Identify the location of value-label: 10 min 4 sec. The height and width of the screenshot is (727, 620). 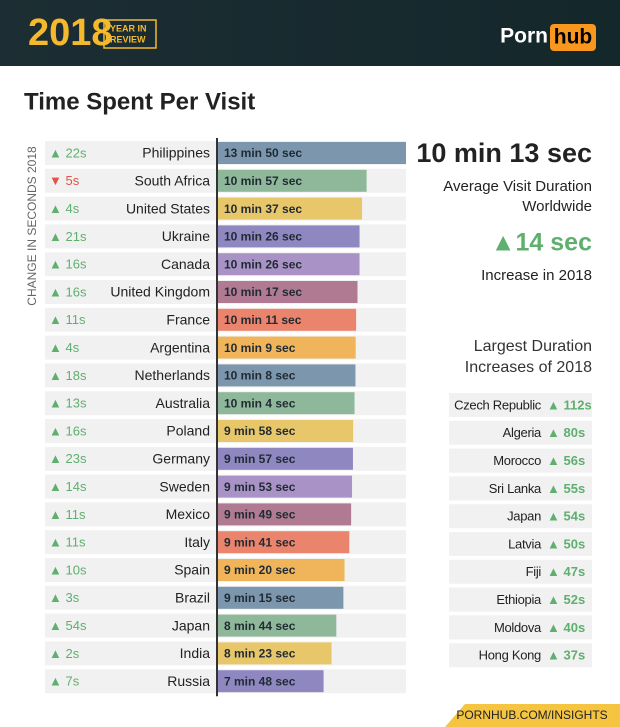
(260, 403).